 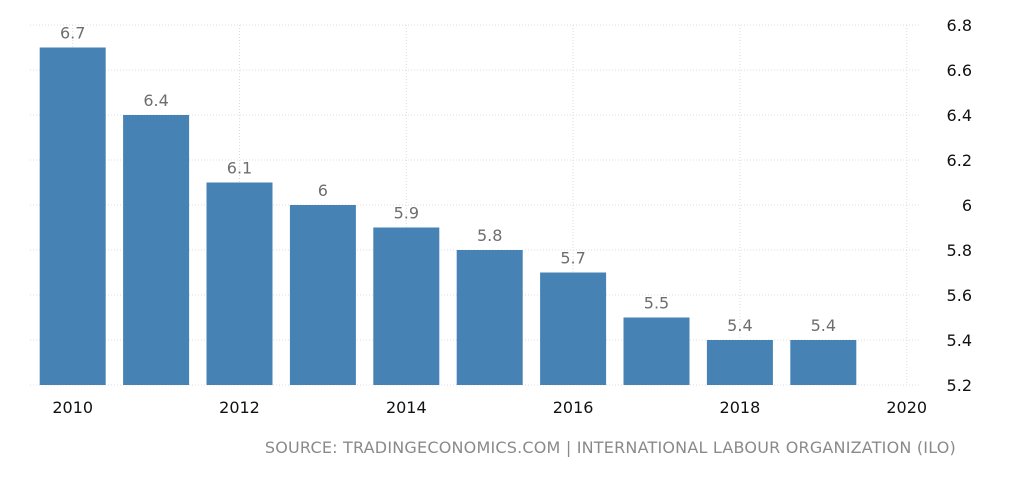 What do you see at coordinates (406, 407) in the screenshot?
I see `x-tick-label: 2014` at bounding box center [406, 407].